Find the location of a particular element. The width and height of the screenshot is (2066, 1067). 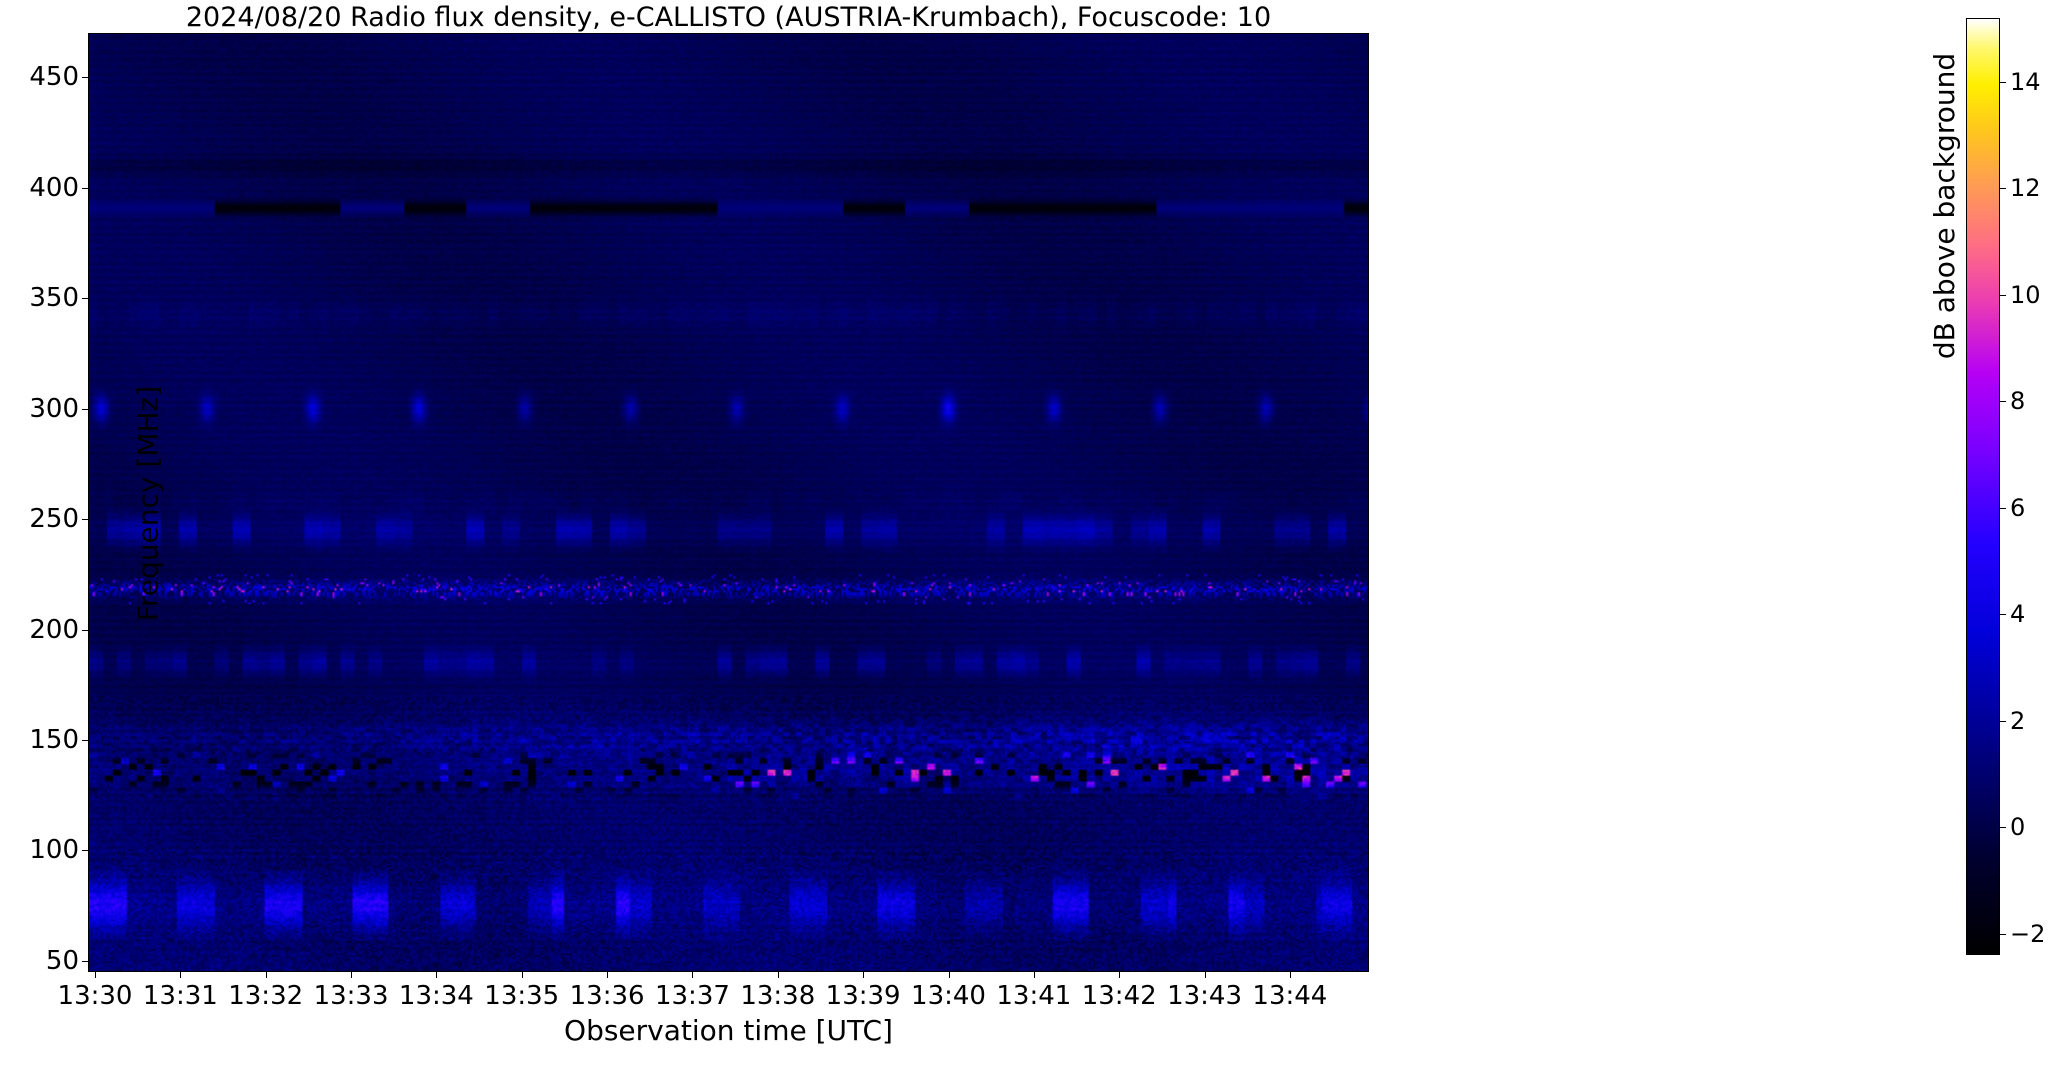

x-axis-label: Observation time [UTC] is located at coordinates (728, 1030).